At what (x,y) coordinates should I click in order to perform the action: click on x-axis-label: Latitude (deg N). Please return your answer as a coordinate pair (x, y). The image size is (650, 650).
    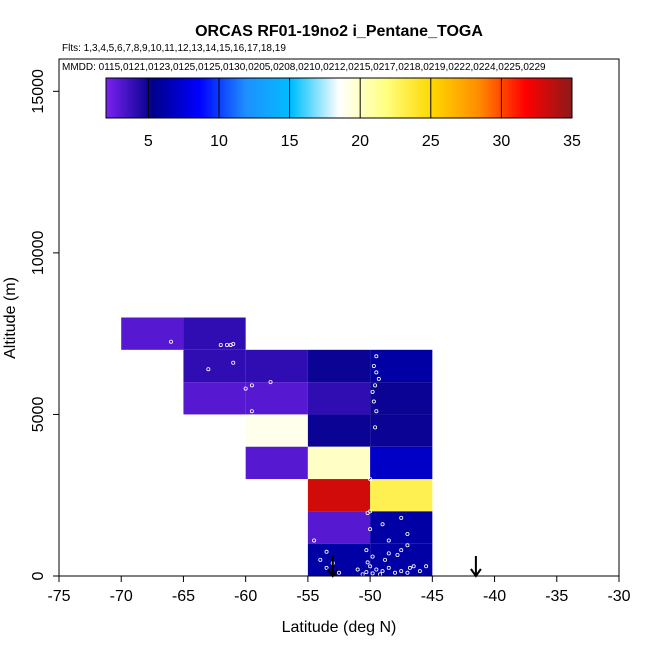
    Looking at the image, I should click on (339, 627).